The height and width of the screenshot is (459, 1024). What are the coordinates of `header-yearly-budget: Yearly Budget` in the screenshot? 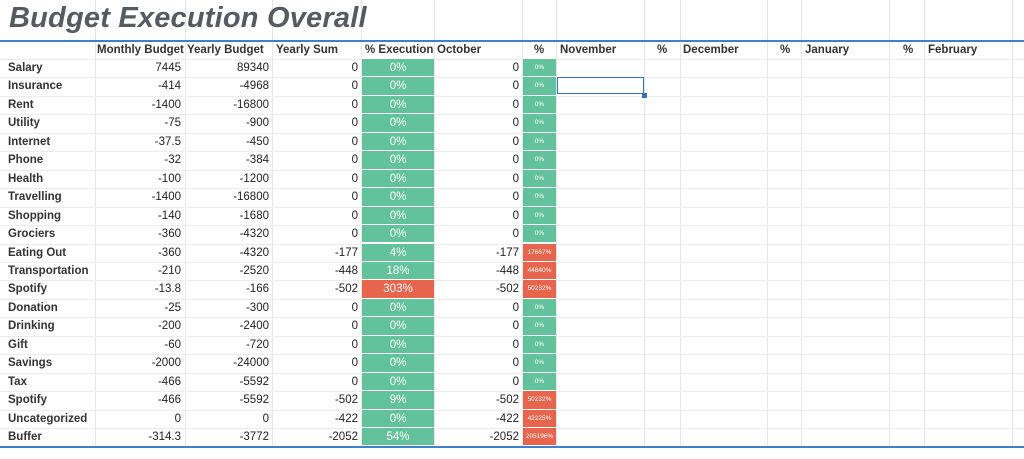 It's located at (225, 50).